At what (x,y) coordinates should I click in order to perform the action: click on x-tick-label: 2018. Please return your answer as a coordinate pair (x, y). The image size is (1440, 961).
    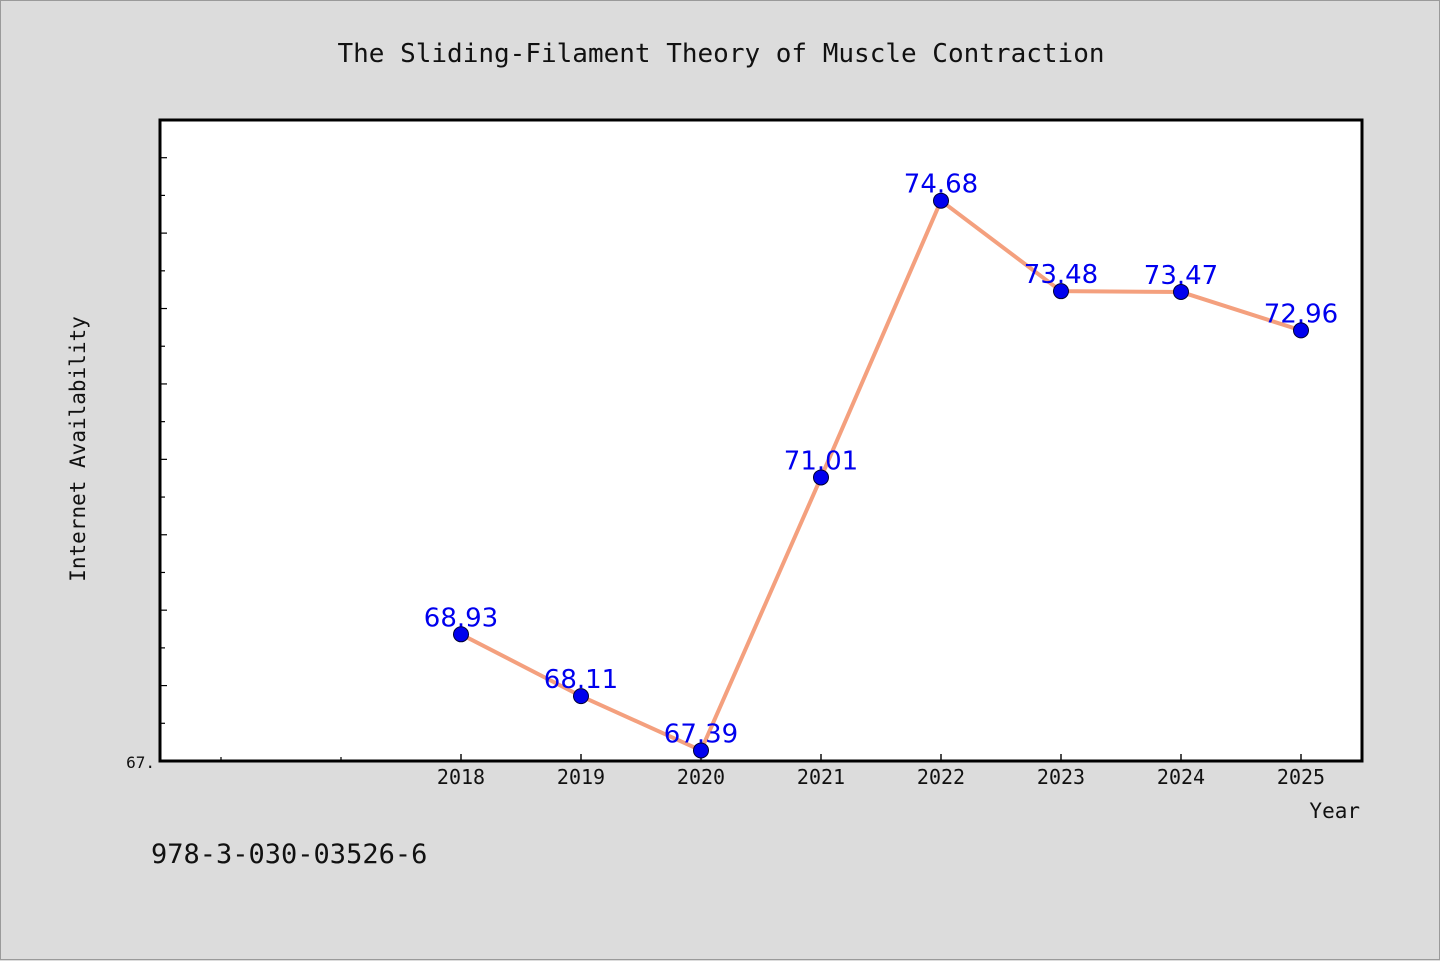
    Looking at the image, I should click on (461, 777).